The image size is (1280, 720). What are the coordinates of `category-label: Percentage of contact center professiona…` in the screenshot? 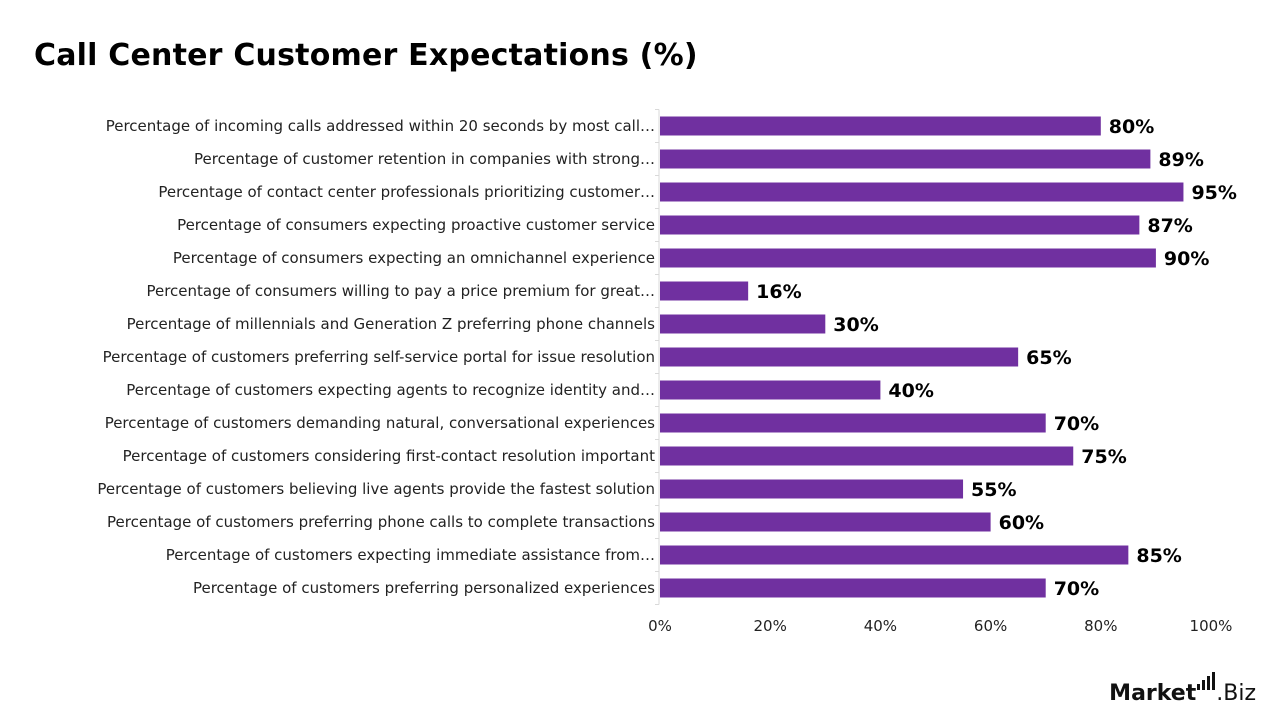 It's located at (406, 192).